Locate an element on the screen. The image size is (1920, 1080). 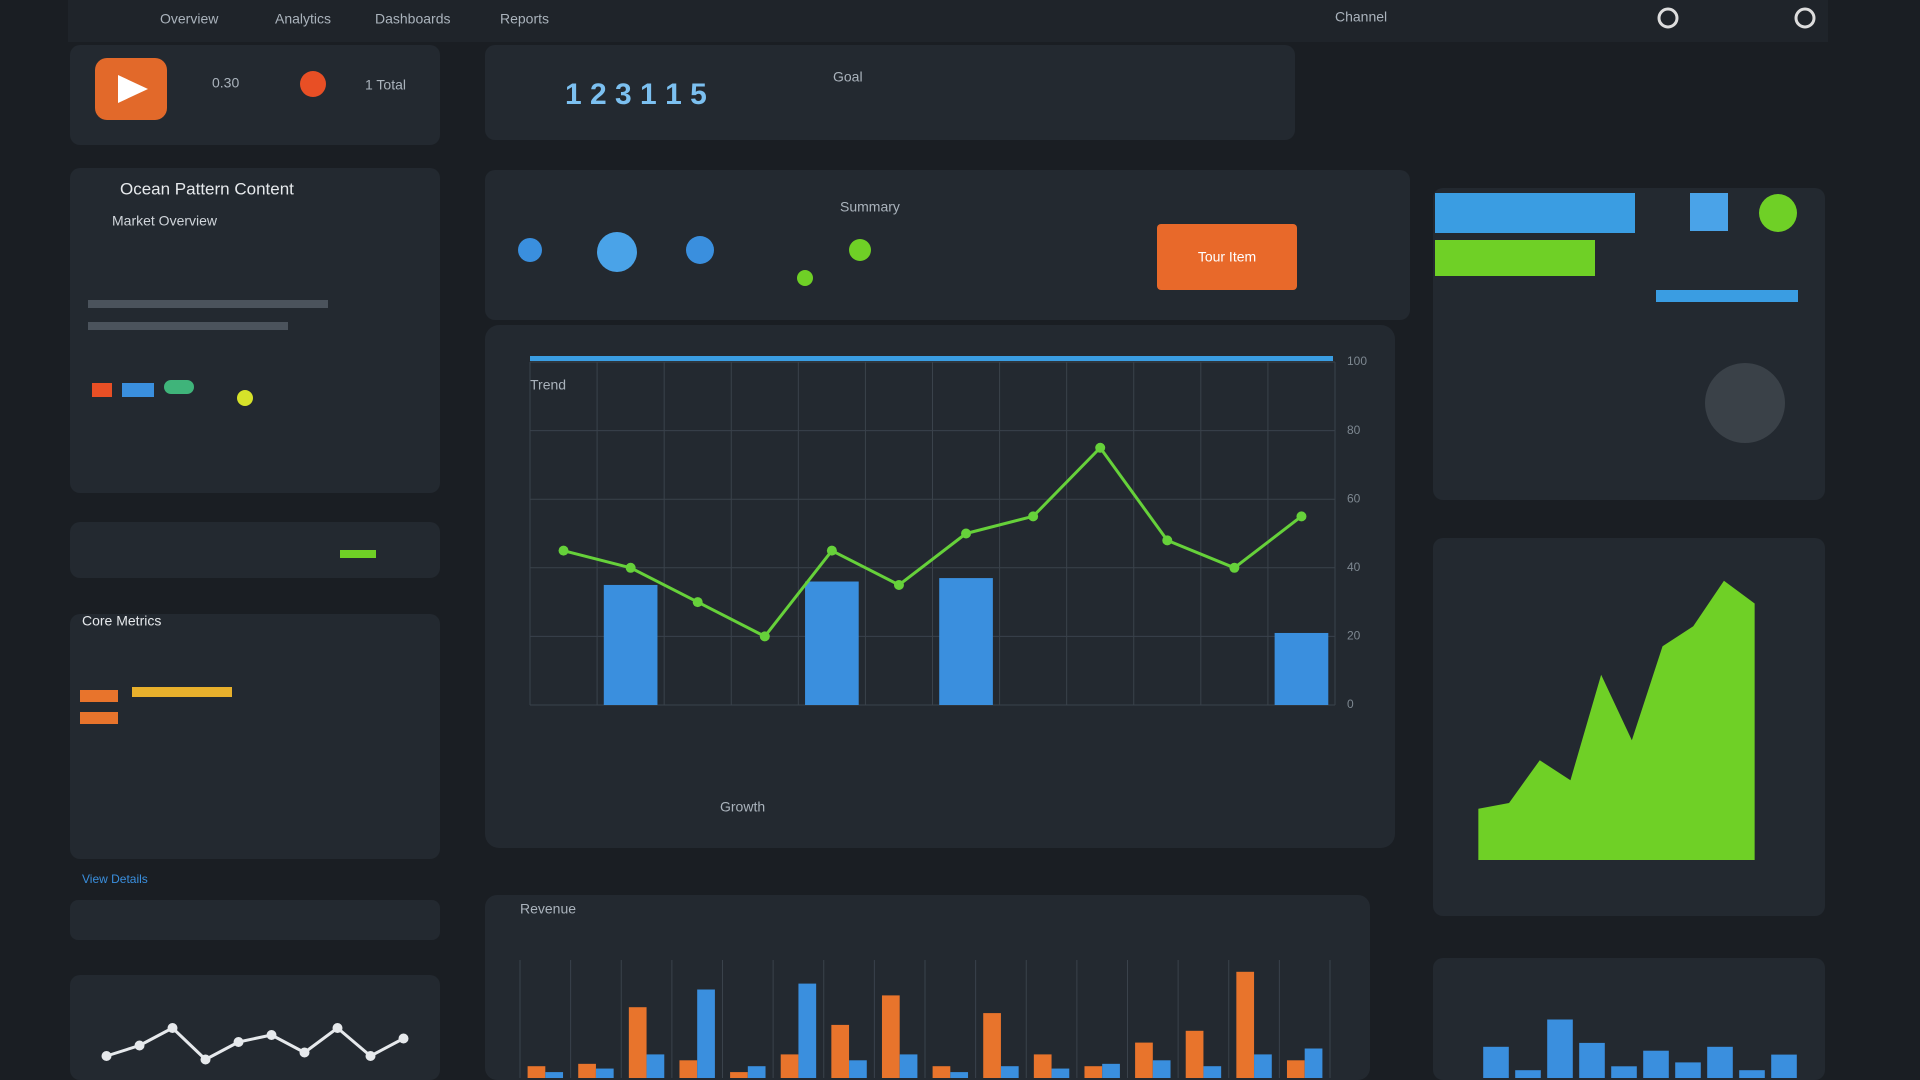
progress is located at coordinates (1727, 296).